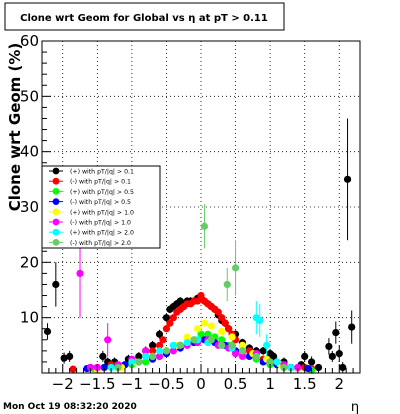  What do you see at coordinates (100, 243) in the screenshot?
I see `legend-label: (-) with pT/|q| > 2.0` at bounding box center [100, 243].